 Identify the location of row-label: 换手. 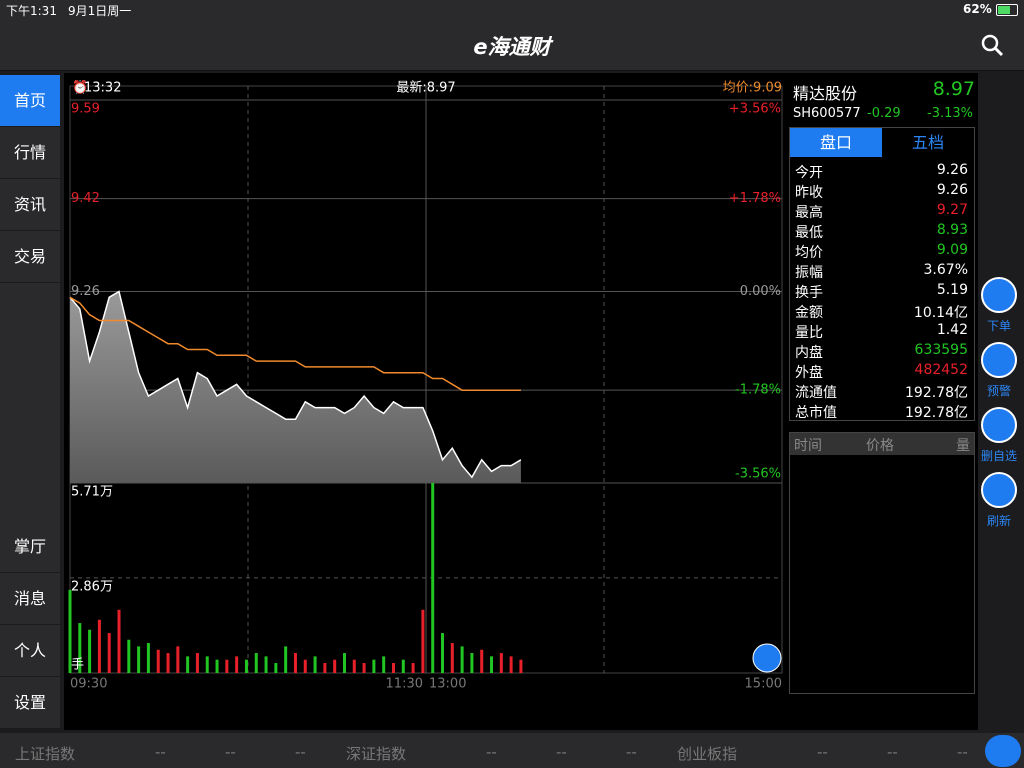
(809, 293).